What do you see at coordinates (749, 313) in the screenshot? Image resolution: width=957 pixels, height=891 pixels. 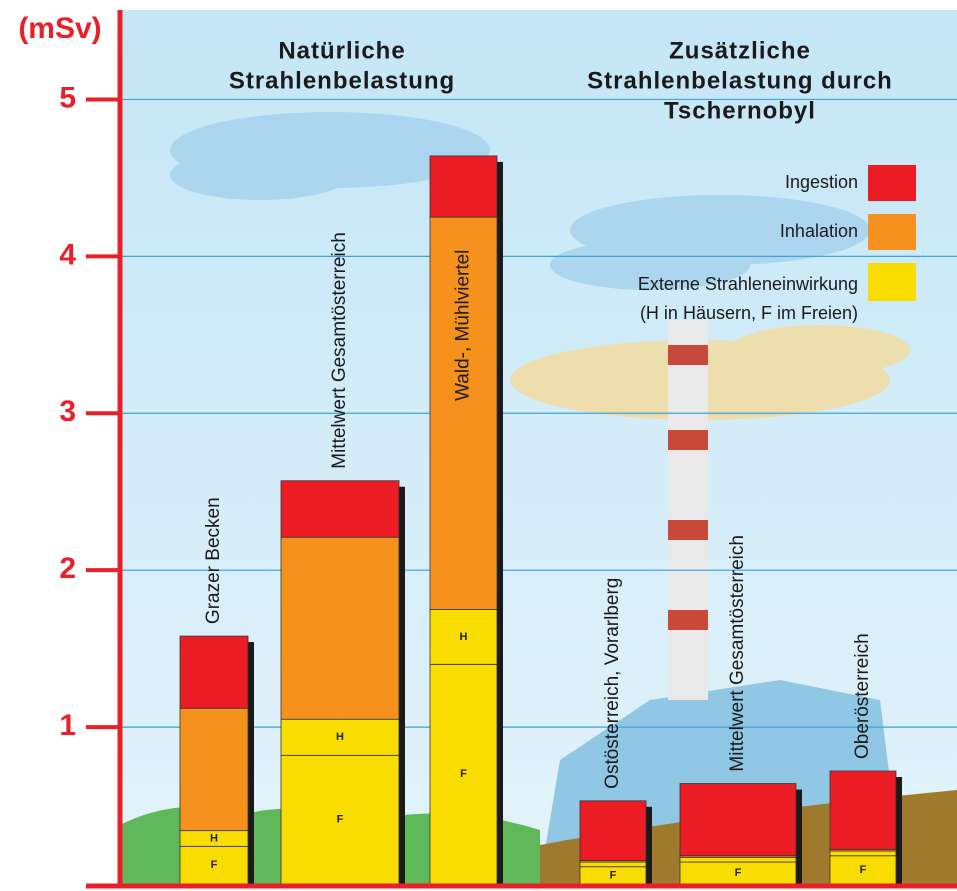 I see `legend-note: (H in Häusern, F im Freien)` at bounding box center [749, 313].